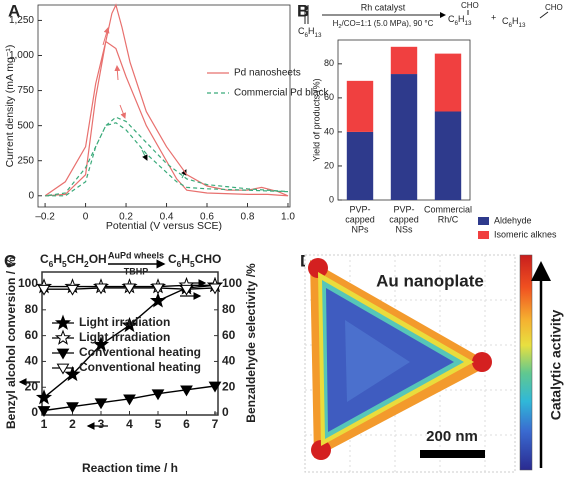 The height and width of the screenshot is (478, 567). Describe the element at coordinates (14, 10) in the screenshot. I see `panel-label: A` at that location.